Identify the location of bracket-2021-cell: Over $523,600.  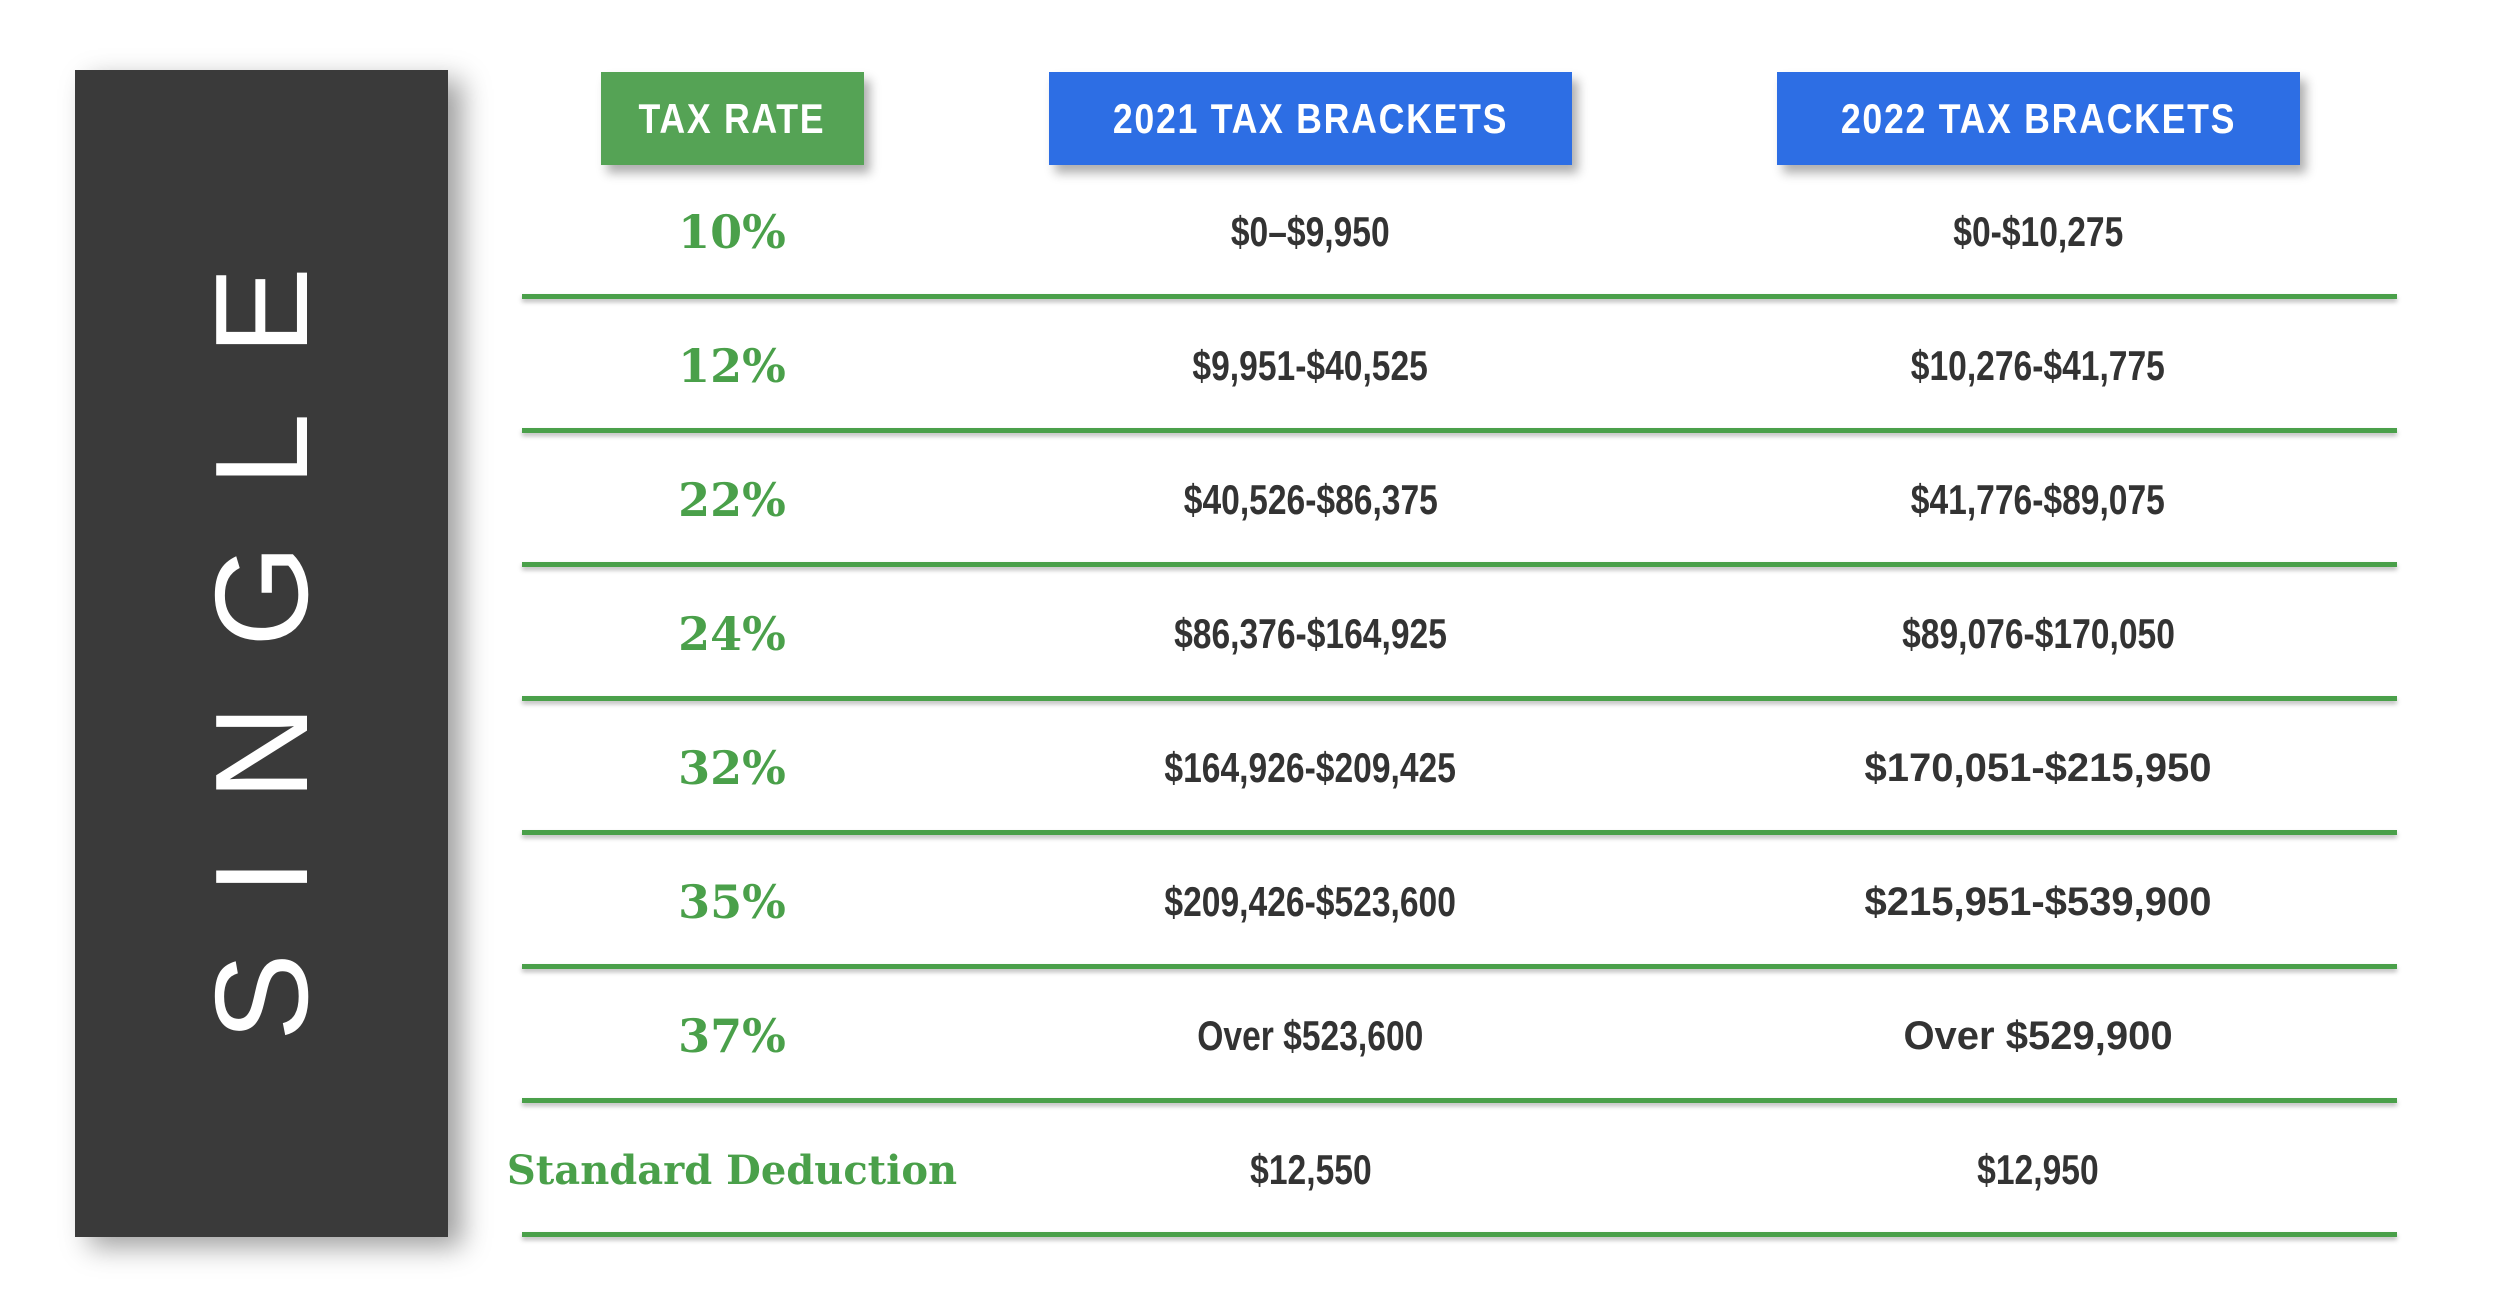
(1310, 1036).